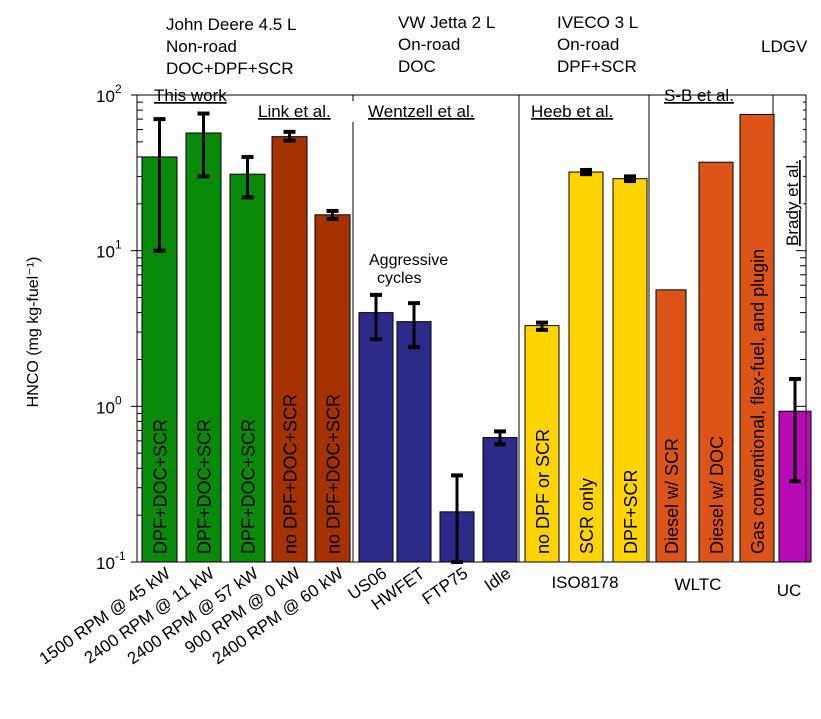  What do you see at coordinates (118, 400) in the screenshot?
I see `y-tick-exponent: 0` at bounding box center [118, 400].